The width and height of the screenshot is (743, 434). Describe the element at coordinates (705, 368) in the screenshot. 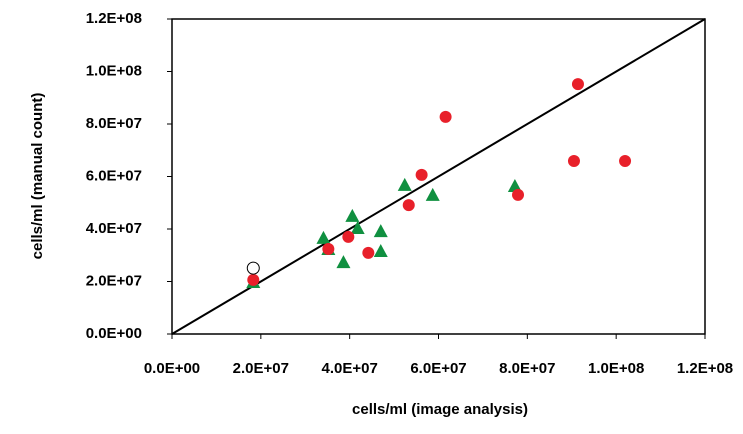

I see `x-tick-label: 1.2E+08` at that location.